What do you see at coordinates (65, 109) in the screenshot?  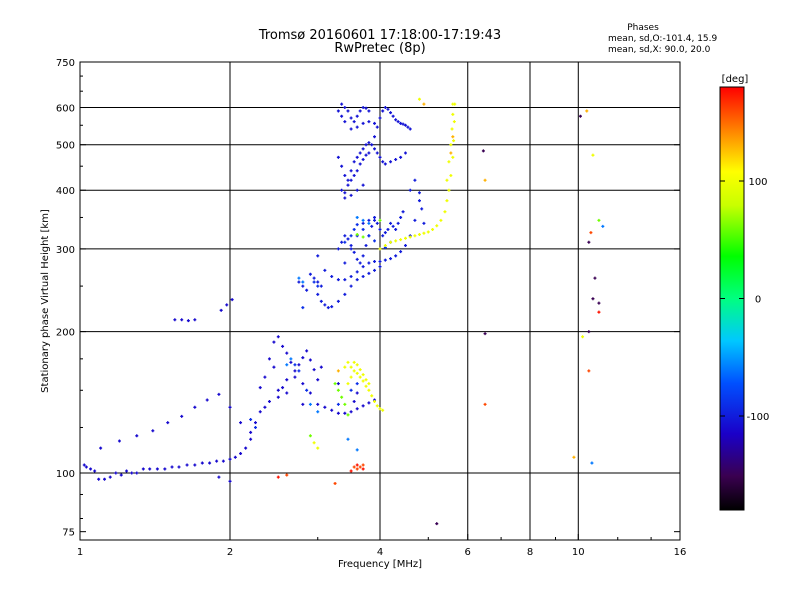 I see `y-tick-label: 600` at bounding box center [65, 109].